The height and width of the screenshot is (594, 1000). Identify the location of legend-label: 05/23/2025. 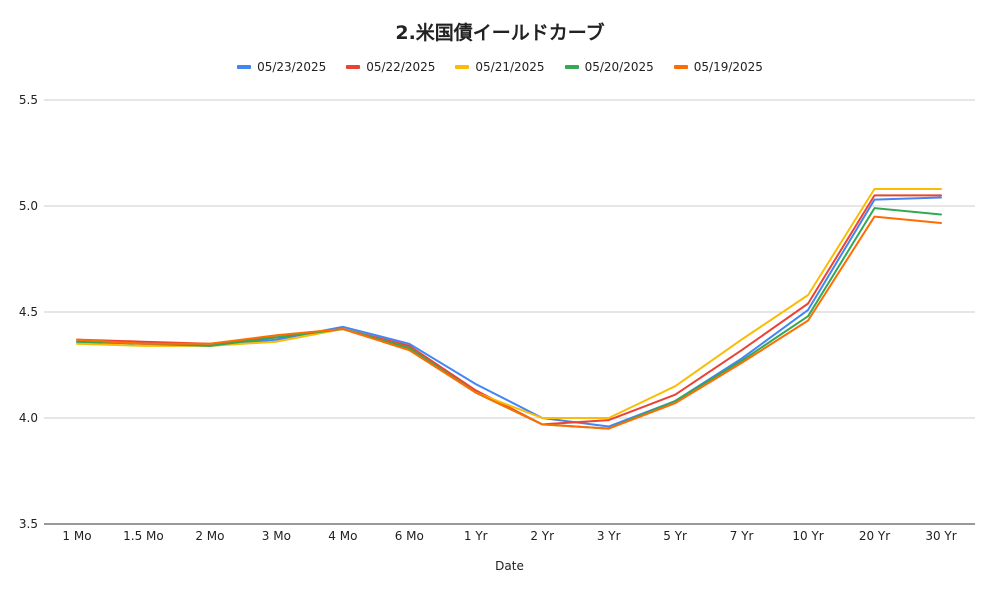
(292, 67).